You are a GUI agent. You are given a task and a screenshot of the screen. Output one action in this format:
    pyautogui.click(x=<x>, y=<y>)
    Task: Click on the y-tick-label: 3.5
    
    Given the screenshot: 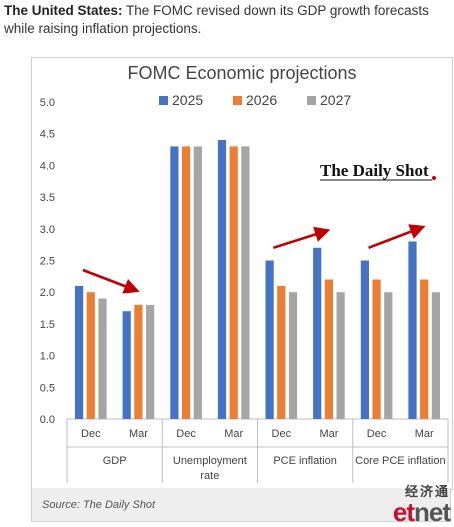 What is the action you would take?
    pyautogui.click(x=47, y=198)
    